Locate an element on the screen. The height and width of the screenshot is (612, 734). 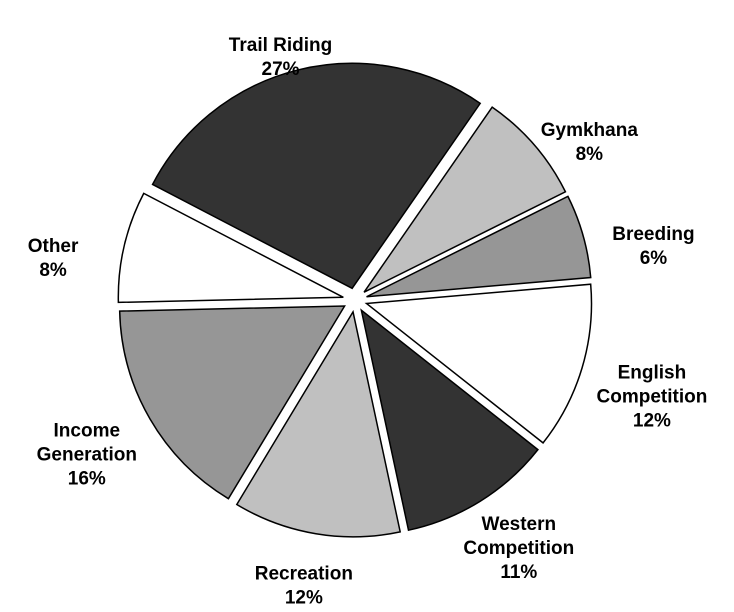
slice-value-label: 6% is located at coordinates (654, 258).